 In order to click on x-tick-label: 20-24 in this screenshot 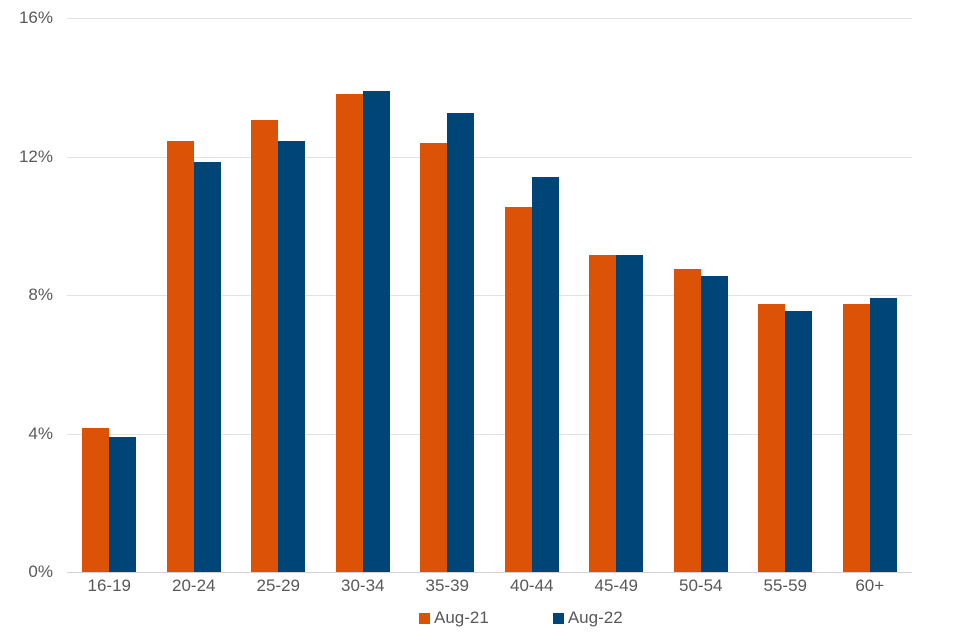, I will do `click(194, 585)`.